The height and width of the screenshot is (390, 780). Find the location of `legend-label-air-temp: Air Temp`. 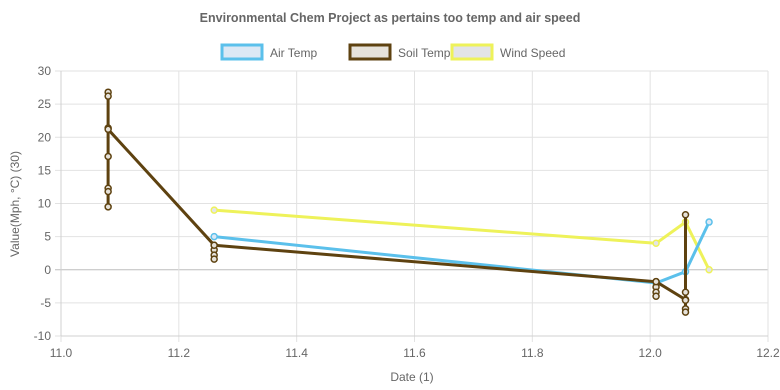

legend-label-air-temp: Air Temp is located at coordinates (293, 53).